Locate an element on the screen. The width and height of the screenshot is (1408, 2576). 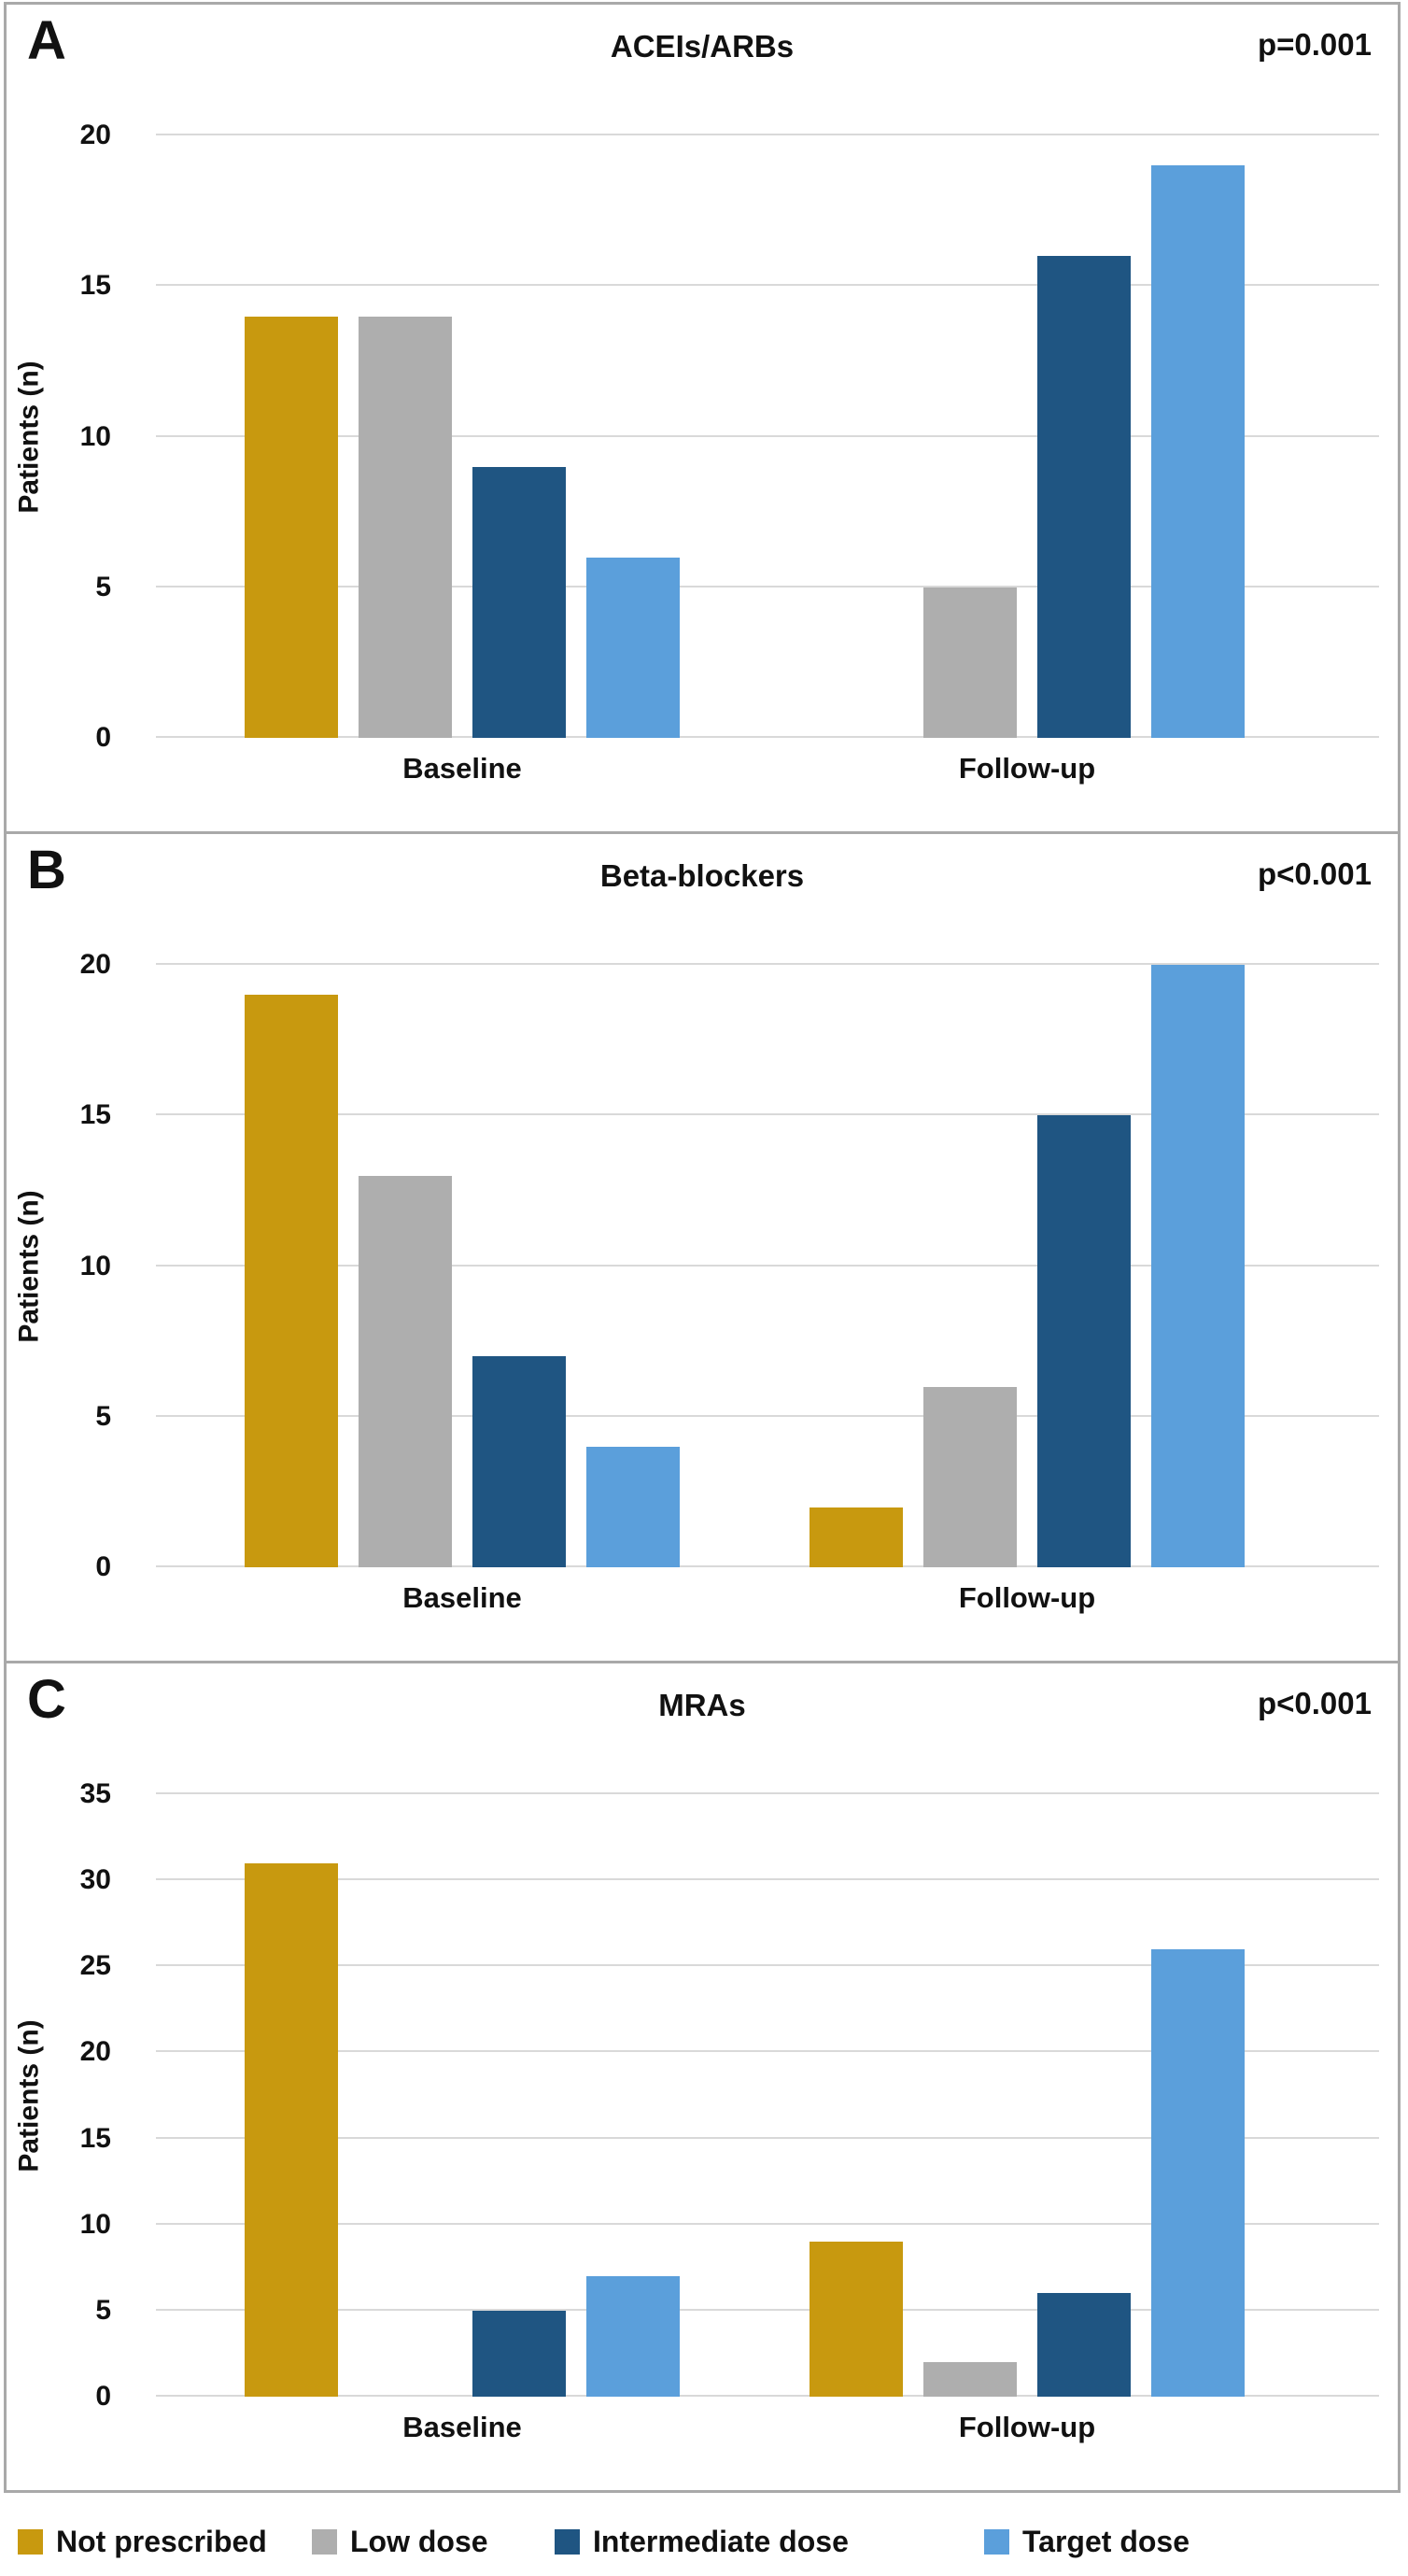
legend-item-target-dose: Target dose is located at coordinates (1087, 2541).